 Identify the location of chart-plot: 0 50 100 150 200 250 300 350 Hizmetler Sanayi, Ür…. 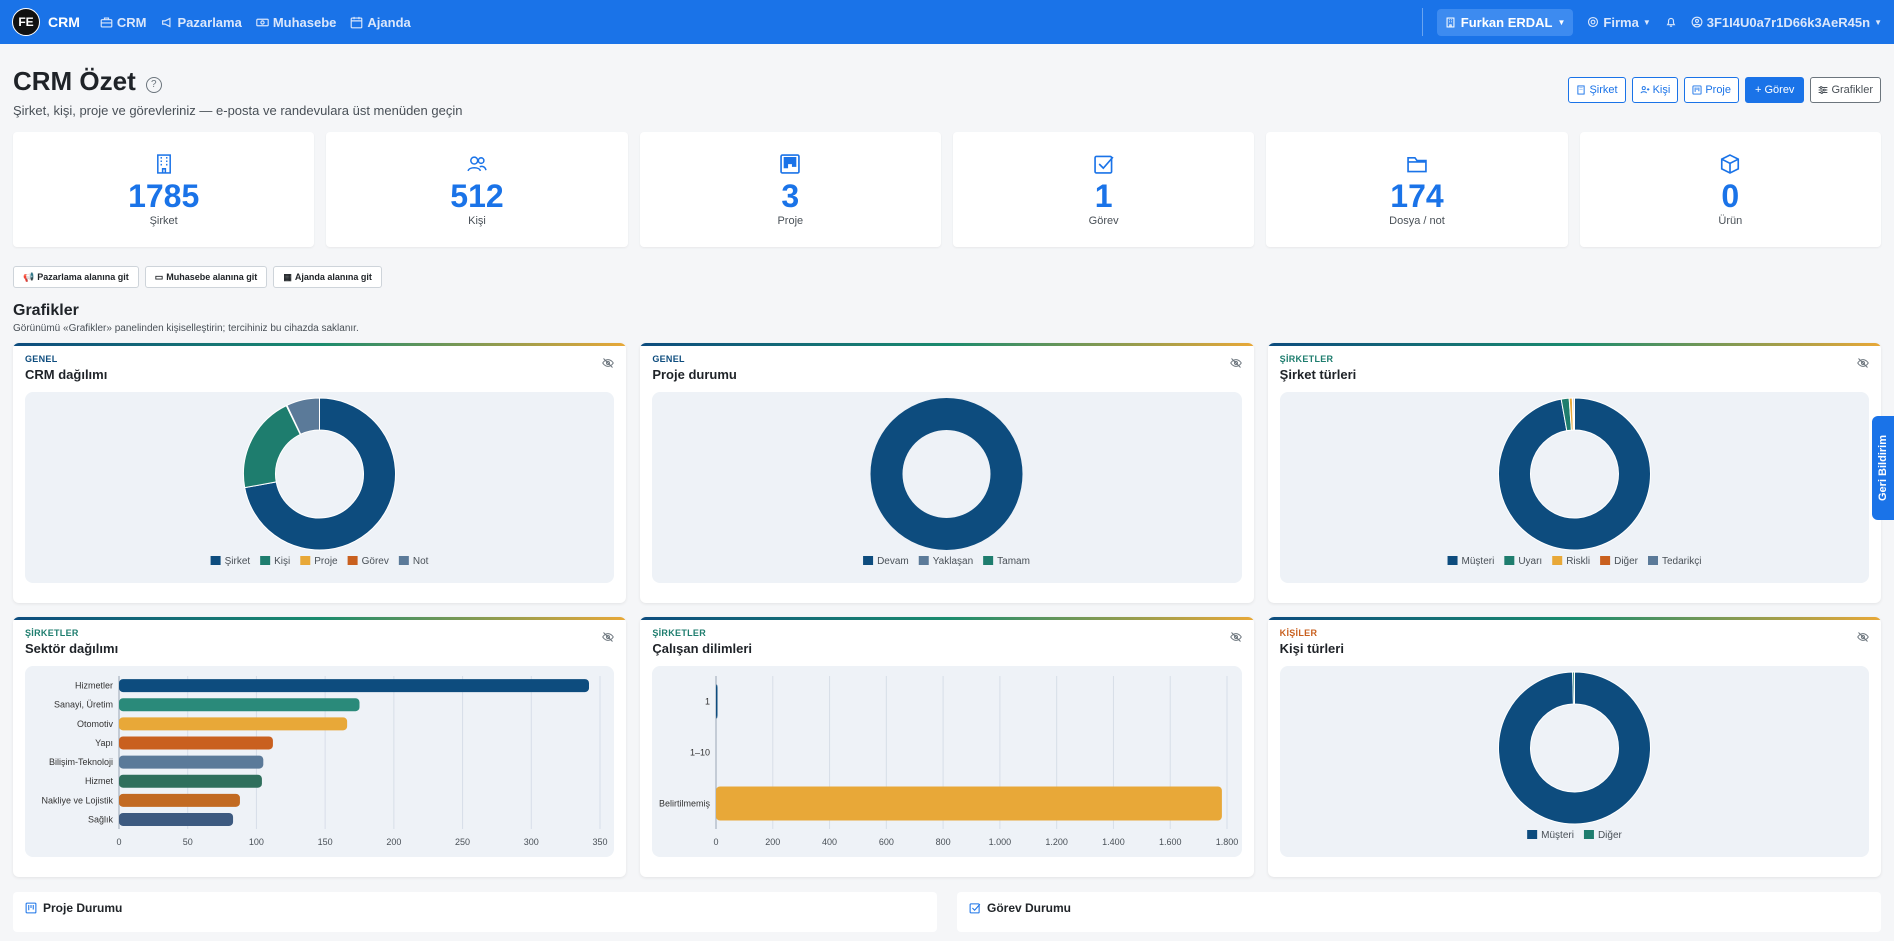
(320, 761).